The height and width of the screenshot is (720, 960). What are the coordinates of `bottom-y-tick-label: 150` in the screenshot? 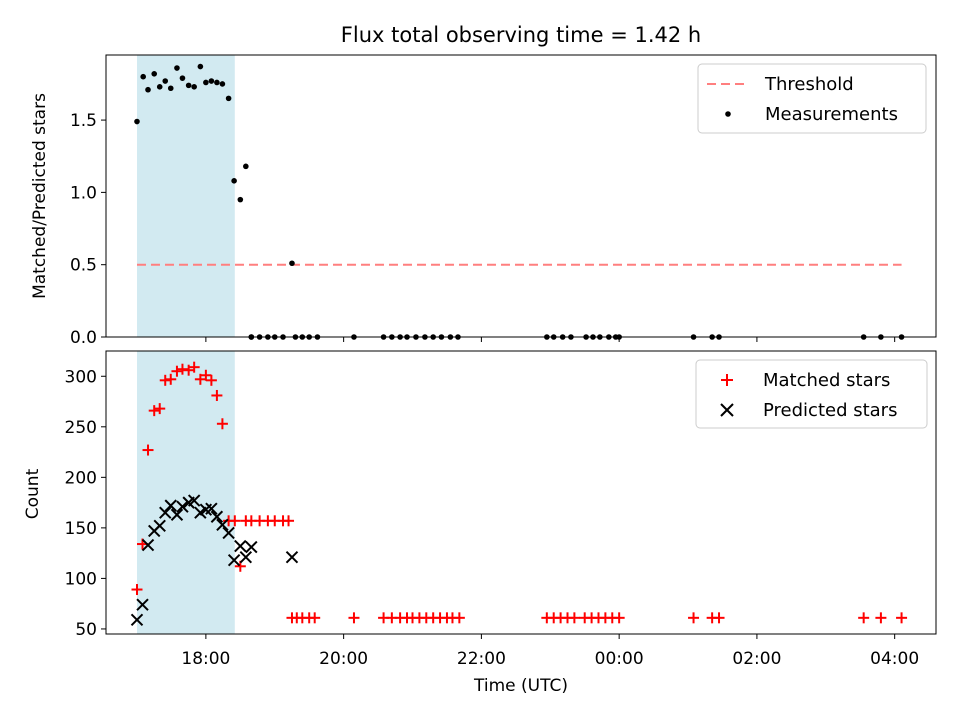 It's located at (81, 529).